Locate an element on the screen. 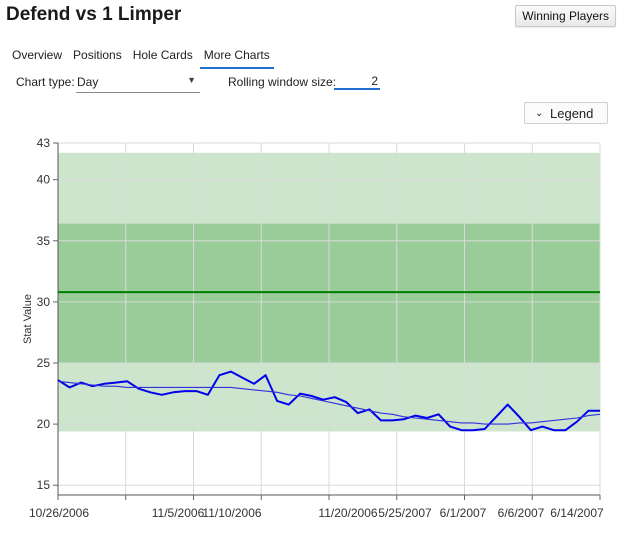 This screenshot has width=624, height=537. x-tick-label: 6/6/2007 is located at coordinates (521, 513).